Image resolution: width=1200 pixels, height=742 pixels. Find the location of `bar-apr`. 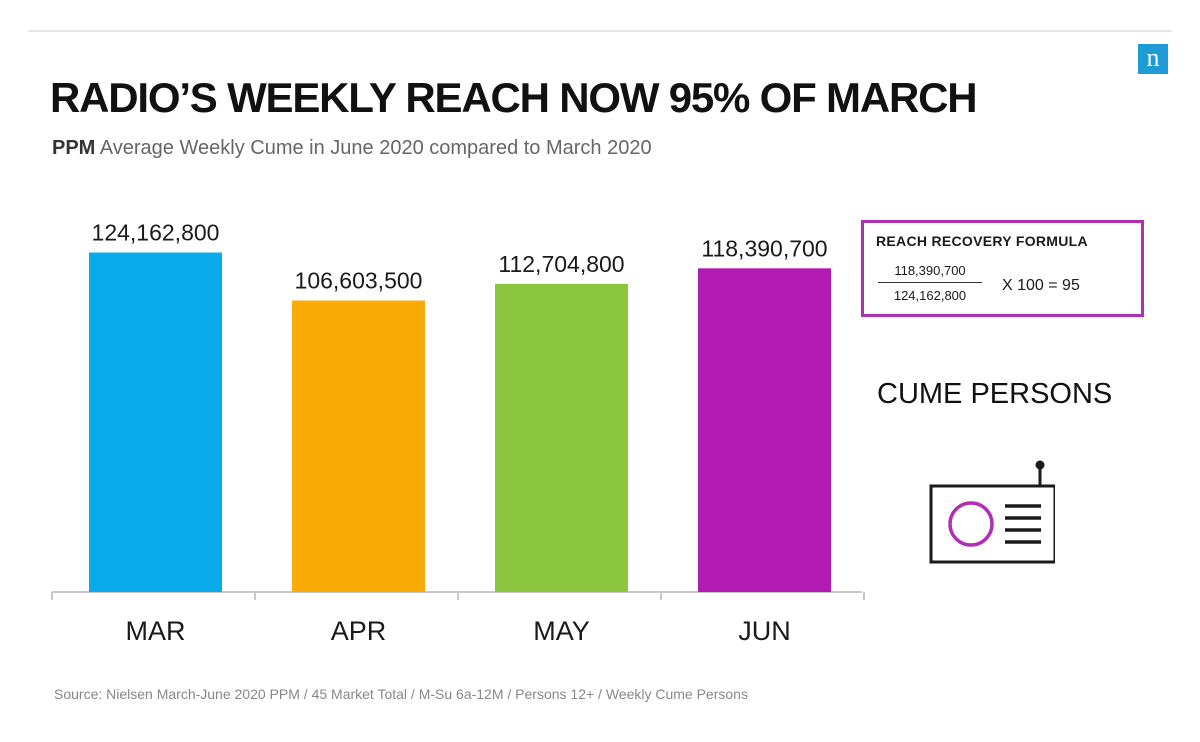

bar-apr is located at coordinates (358, 446).